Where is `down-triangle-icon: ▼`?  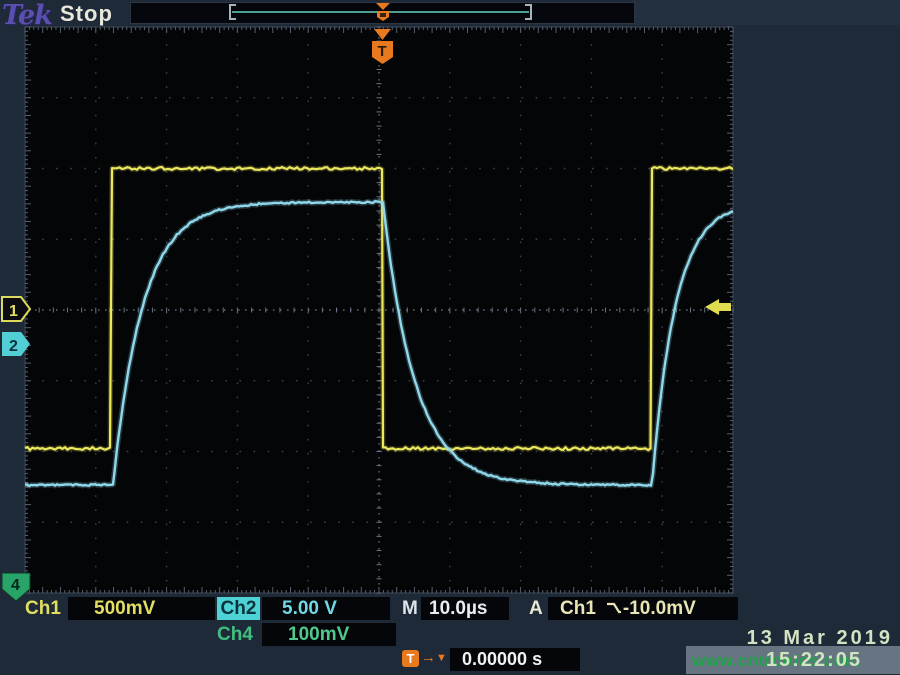
down-triangle-icon: ▼ is located at coordinates (441, 658).